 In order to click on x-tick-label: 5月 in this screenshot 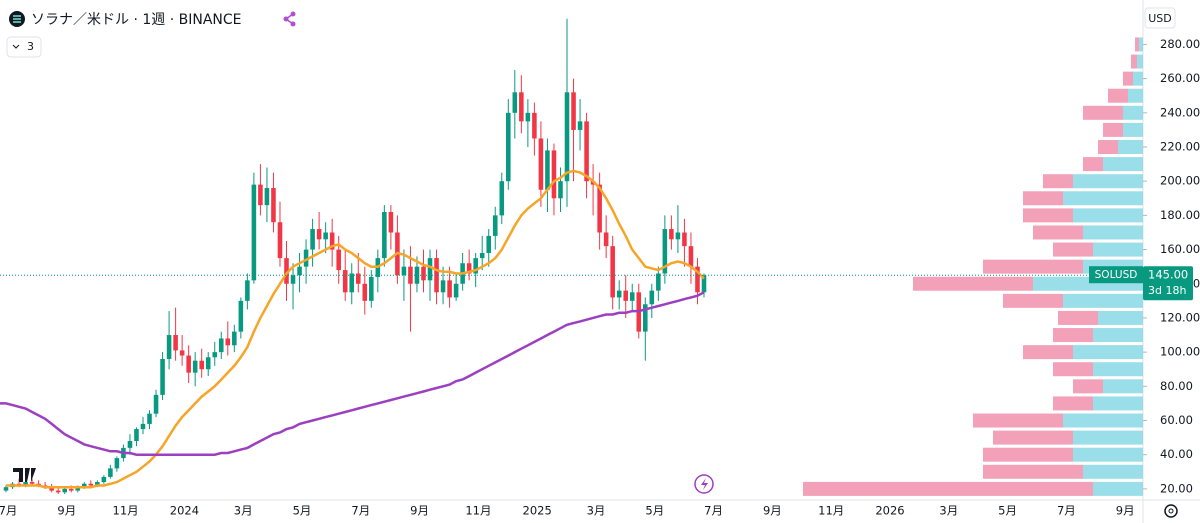, I will do `click(654, 511)`.